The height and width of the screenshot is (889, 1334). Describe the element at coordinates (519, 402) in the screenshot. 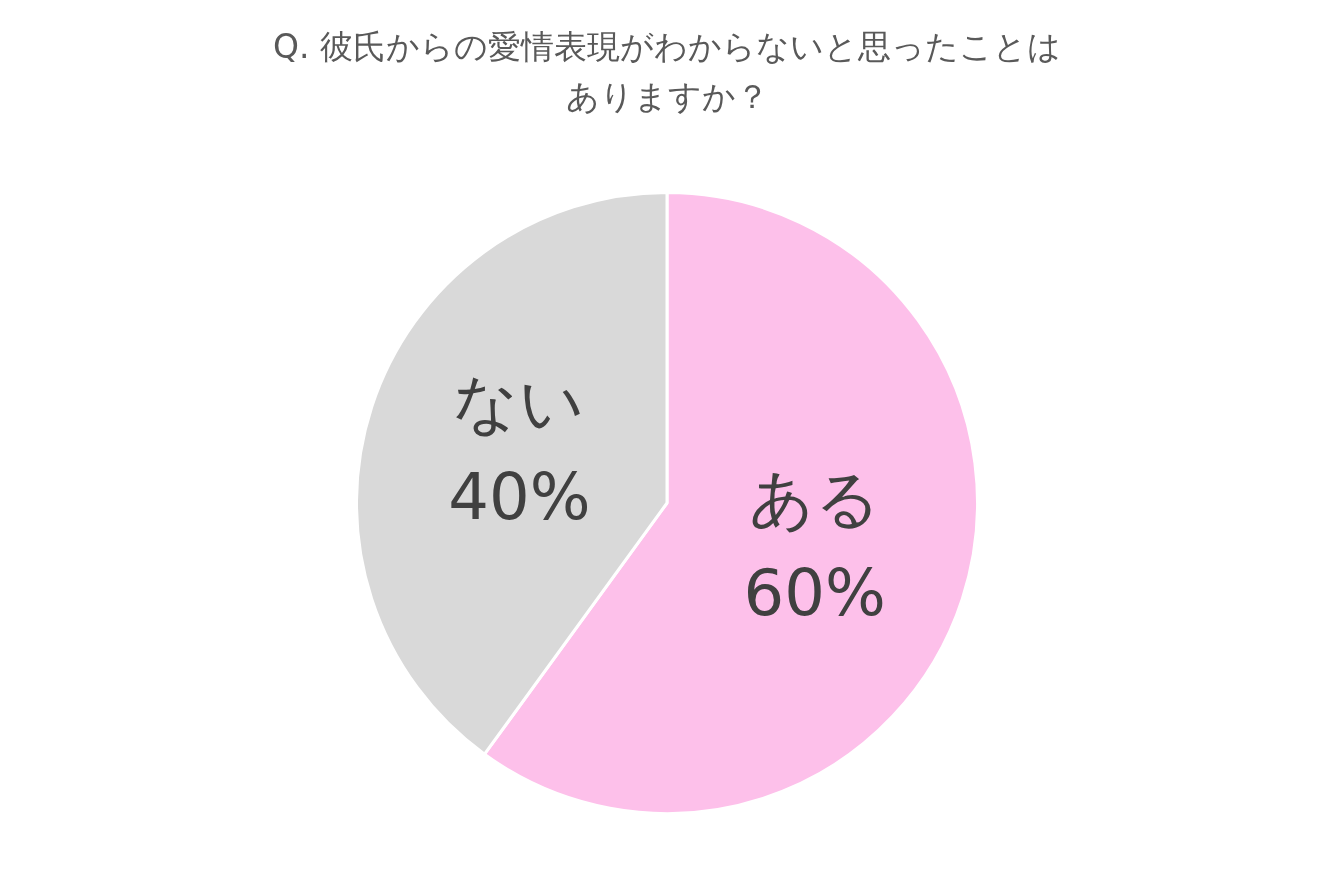

I see `slice-label: ない` at that location.